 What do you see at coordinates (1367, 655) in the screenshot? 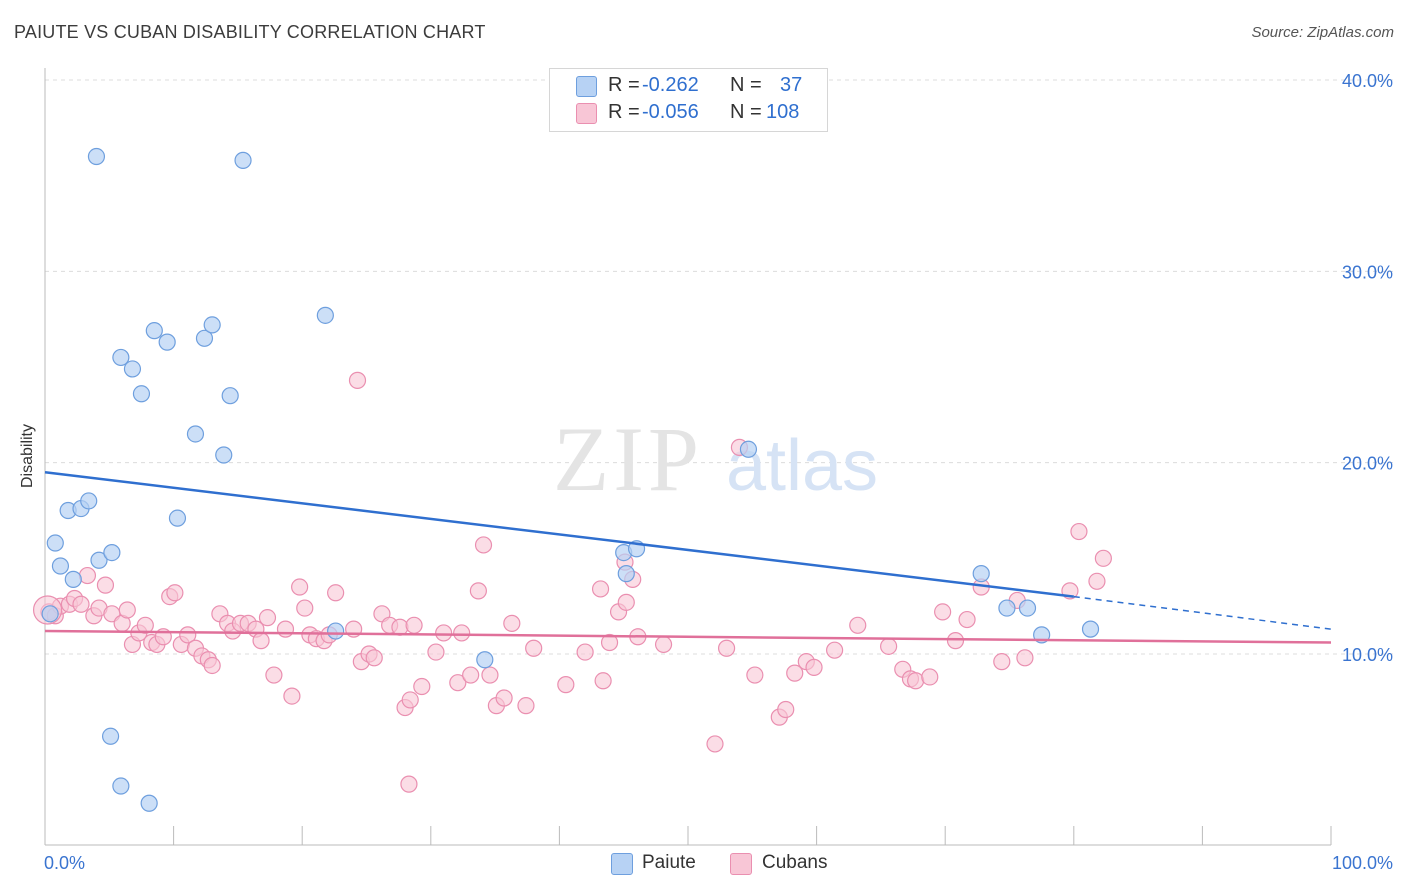
I see `y-tick-label-10: 10.0%` at bounding box center [1367, 655].